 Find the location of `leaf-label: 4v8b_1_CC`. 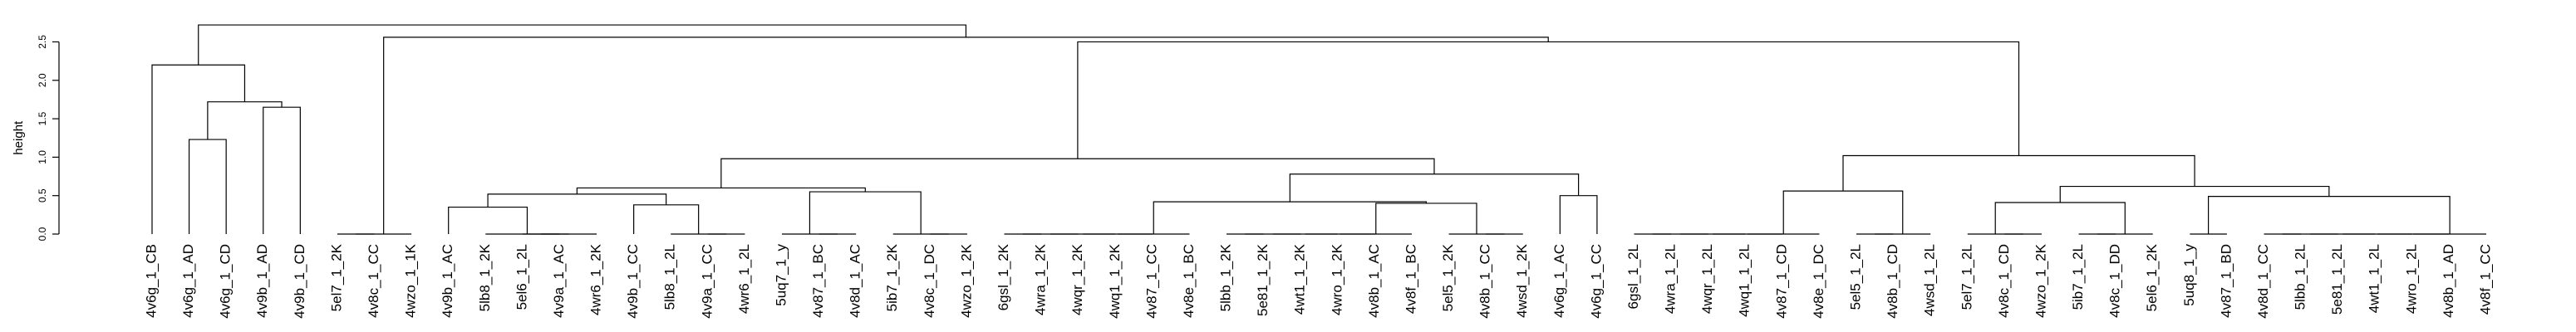

leaf-label: 4v8b_1_CC is located at coordinates (1485, 281).